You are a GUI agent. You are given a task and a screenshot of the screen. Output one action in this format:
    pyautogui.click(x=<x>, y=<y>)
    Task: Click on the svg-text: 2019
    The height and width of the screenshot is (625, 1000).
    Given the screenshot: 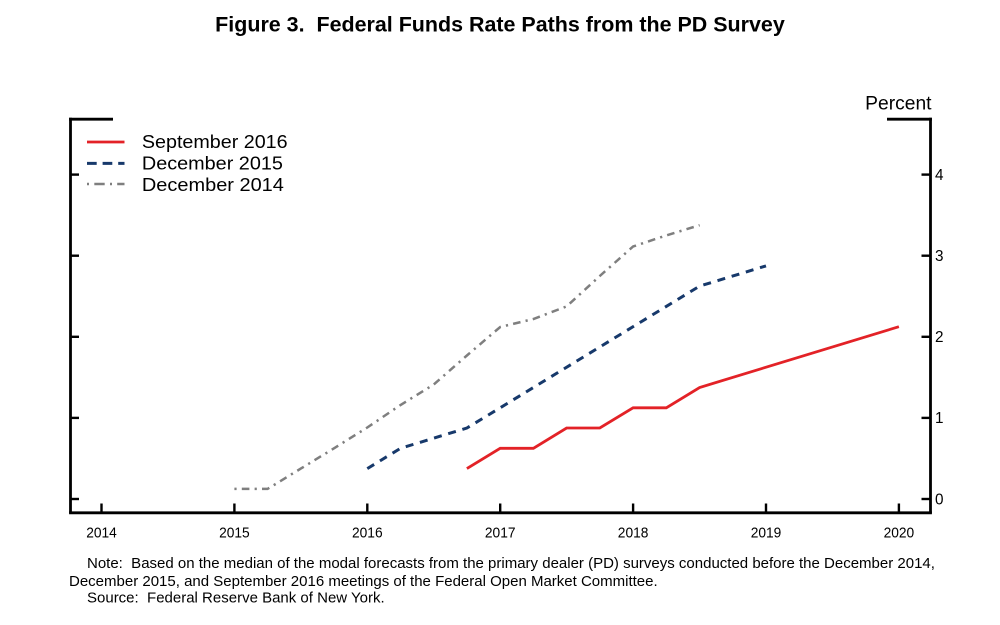 What is the action you would take?
    pyautogui.click(x=766, y=533)
    